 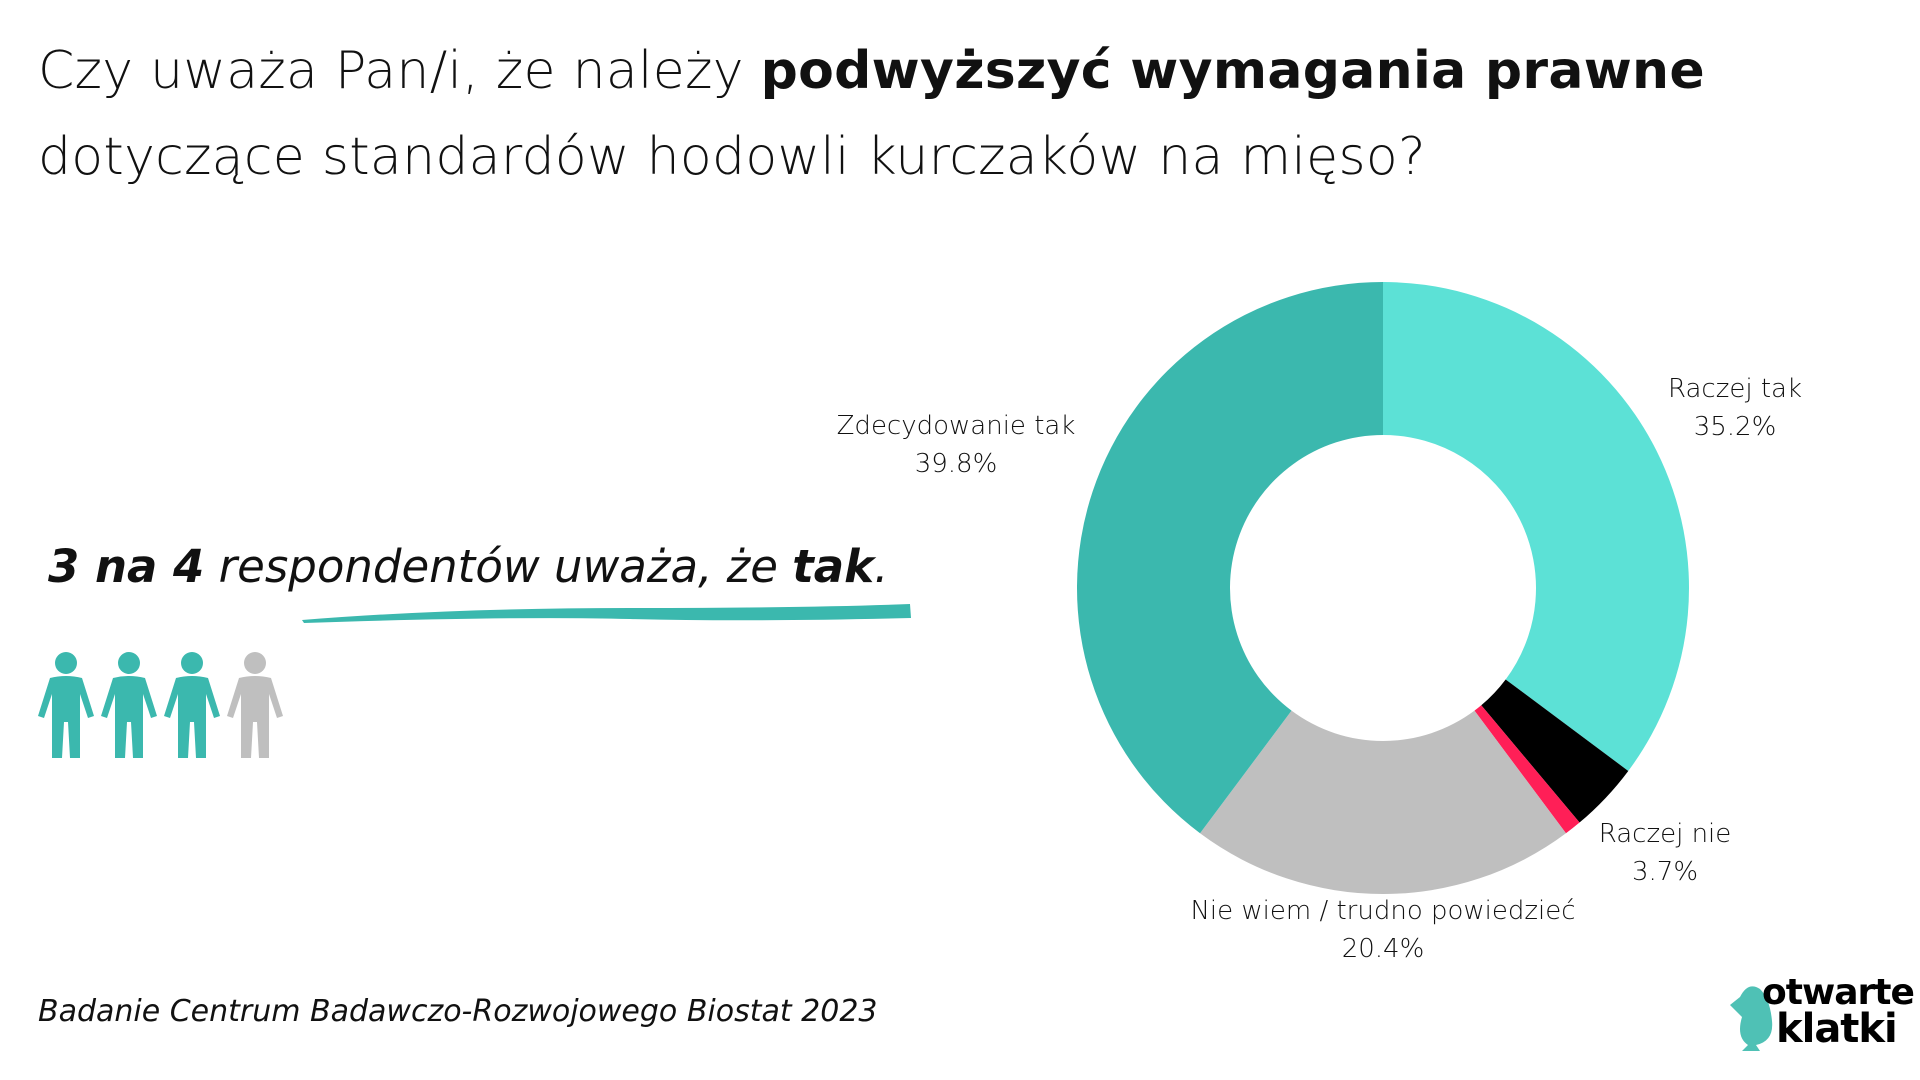 I want to click on title-text: Czy uważa Pan/i, że należy, so click(x=399, y=71).